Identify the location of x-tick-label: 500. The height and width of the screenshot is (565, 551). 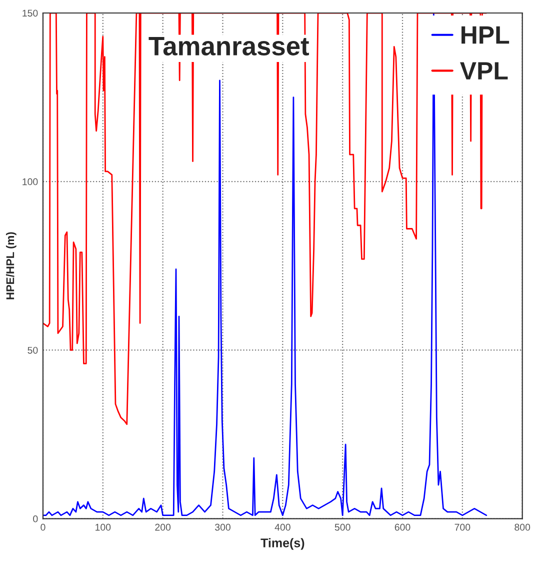
(342, 527).